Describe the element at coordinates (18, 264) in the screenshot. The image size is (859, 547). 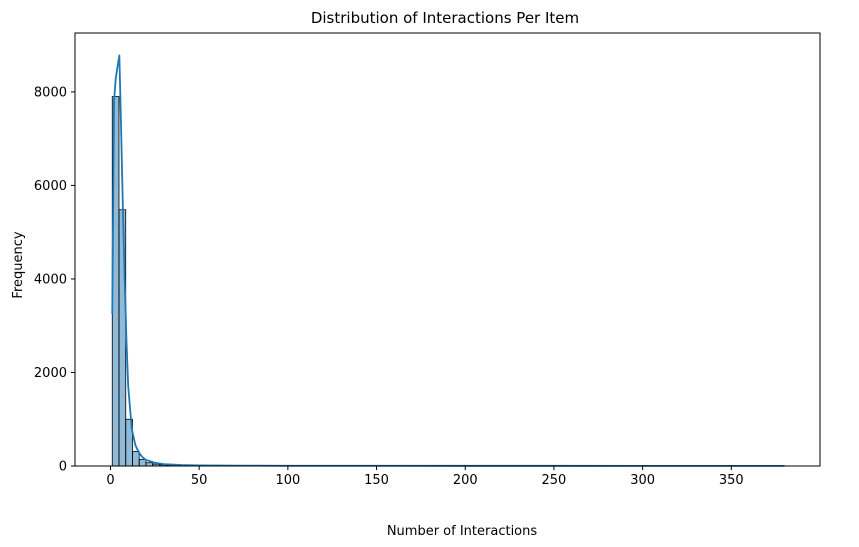
I see `y-axis-label: Frequency` at that location.